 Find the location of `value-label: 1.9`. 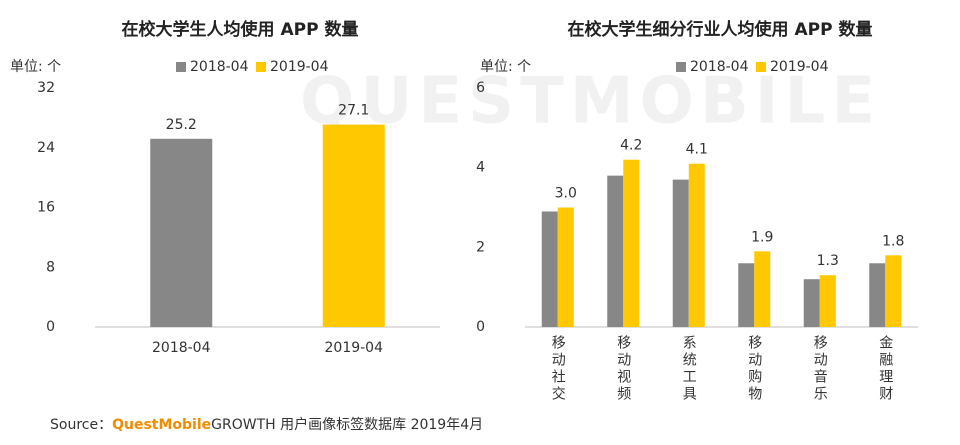

value-label: 1.9 is located at coordinates (762, 237).